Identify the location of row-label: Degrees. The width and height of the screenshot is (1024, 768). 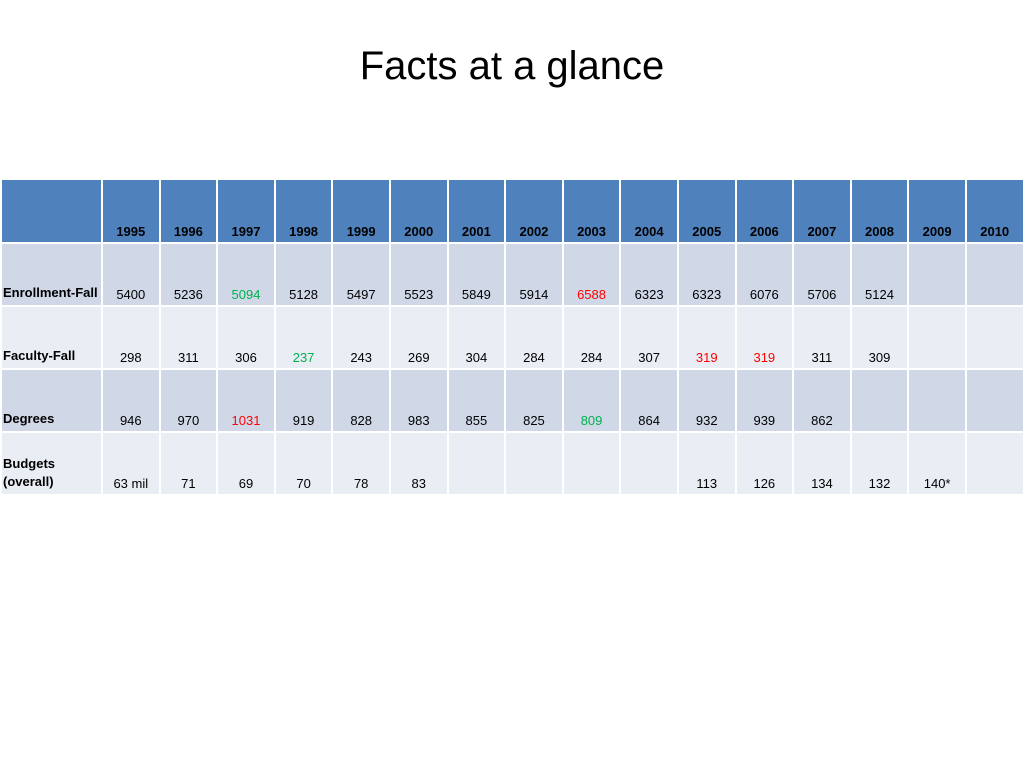
(51, 400).